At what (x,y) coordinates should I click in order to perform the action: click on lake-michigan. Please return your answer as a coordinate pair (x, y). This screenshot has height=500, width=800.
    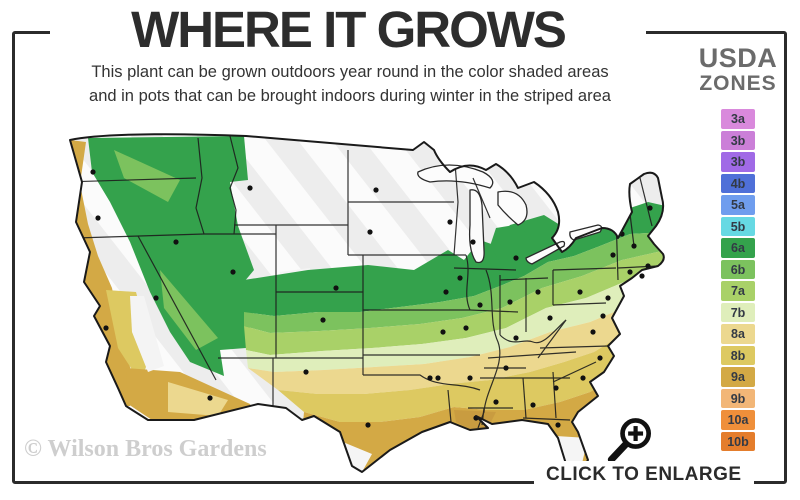
    Looking at the image, I should click on (476, 226).